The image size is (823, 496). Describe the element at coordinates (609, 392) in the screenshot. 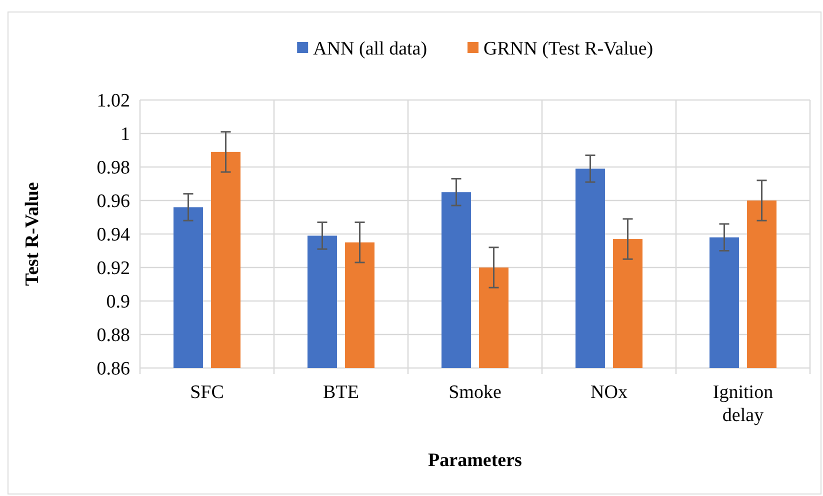

I see `x-tick-label: NOx` at that location.